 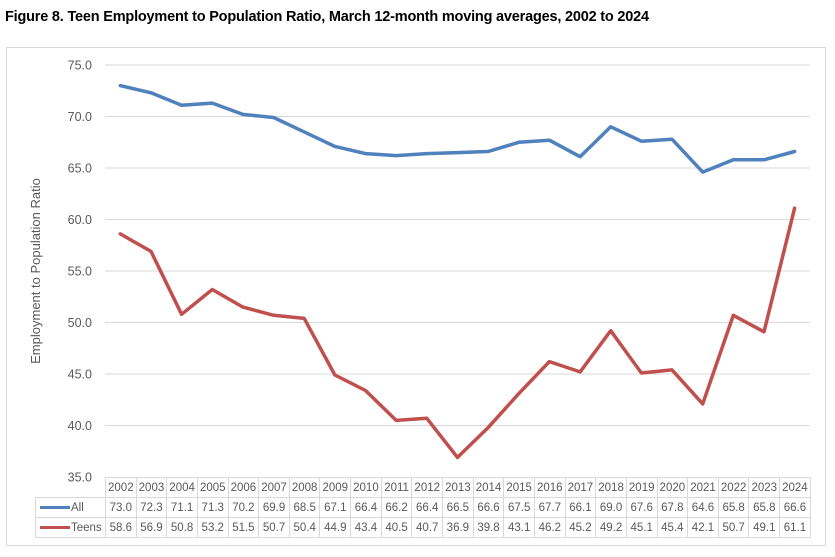 I want to click on x-tick-label: 2005, so click(x=212, y=487).